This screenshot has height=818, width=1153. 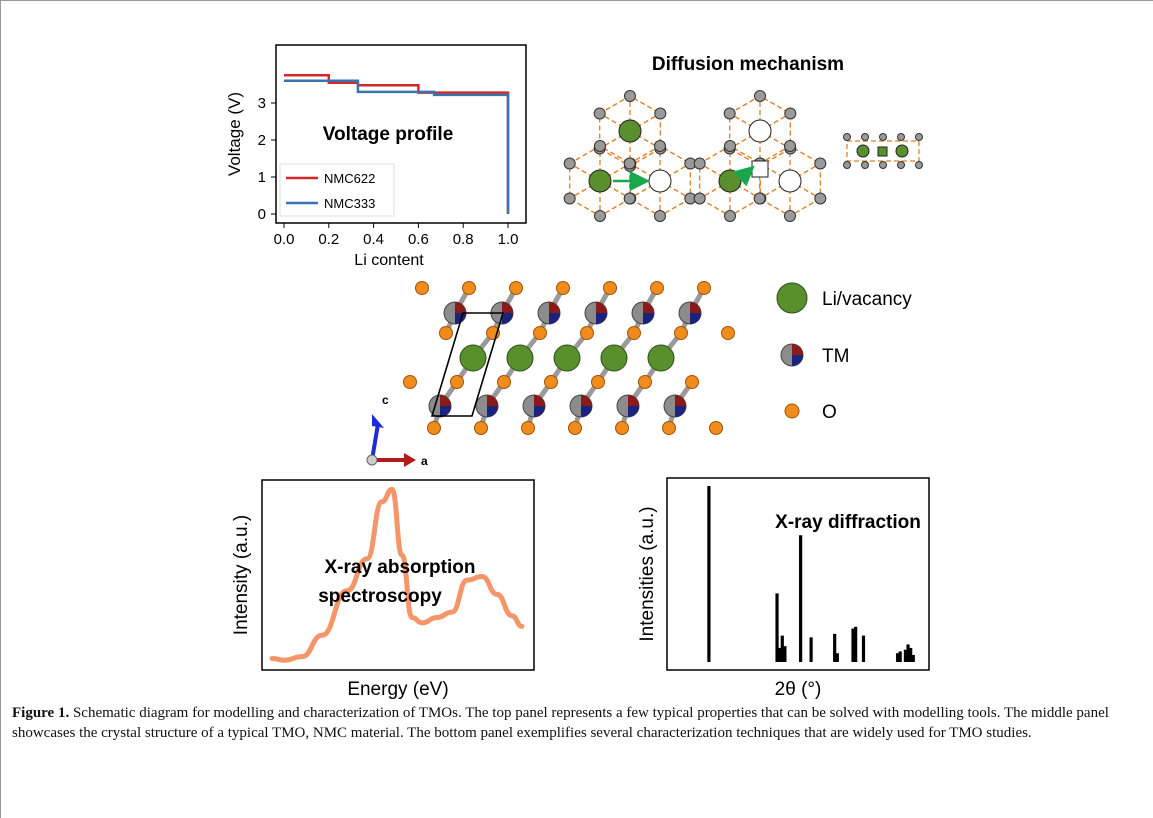 I want to click on legend-o: O, so click(x=829, y=412).